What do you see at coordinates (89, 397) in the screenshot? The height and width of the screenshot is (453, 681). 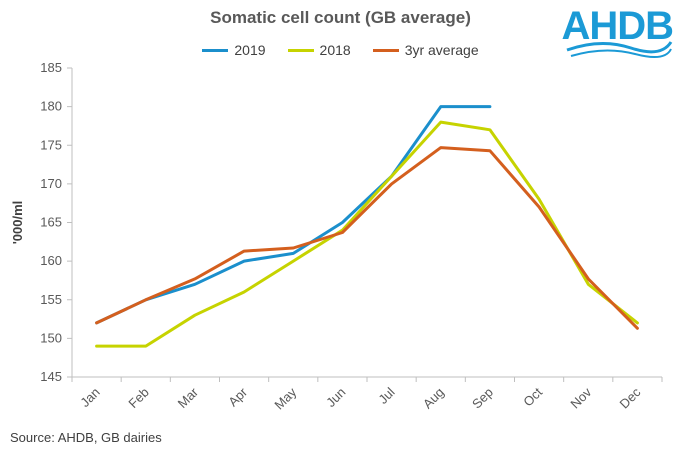 I see `x-tick-label: Jan` at bounding box center [89, 397].